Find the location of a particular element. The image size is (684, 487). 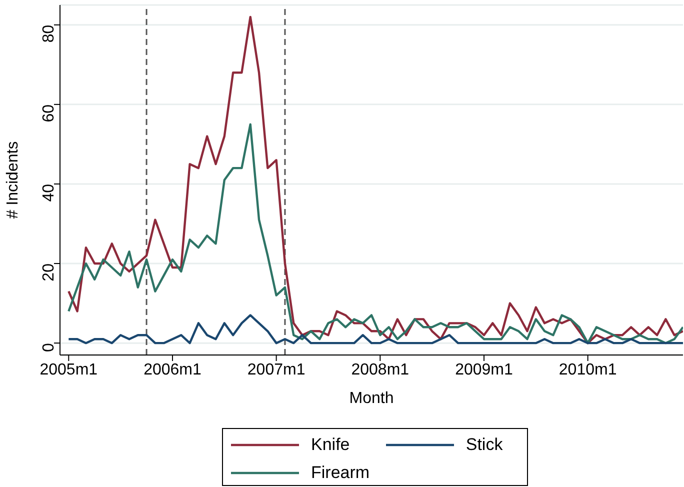

y-tick-label: 0 is located at coordinates (49, 347).